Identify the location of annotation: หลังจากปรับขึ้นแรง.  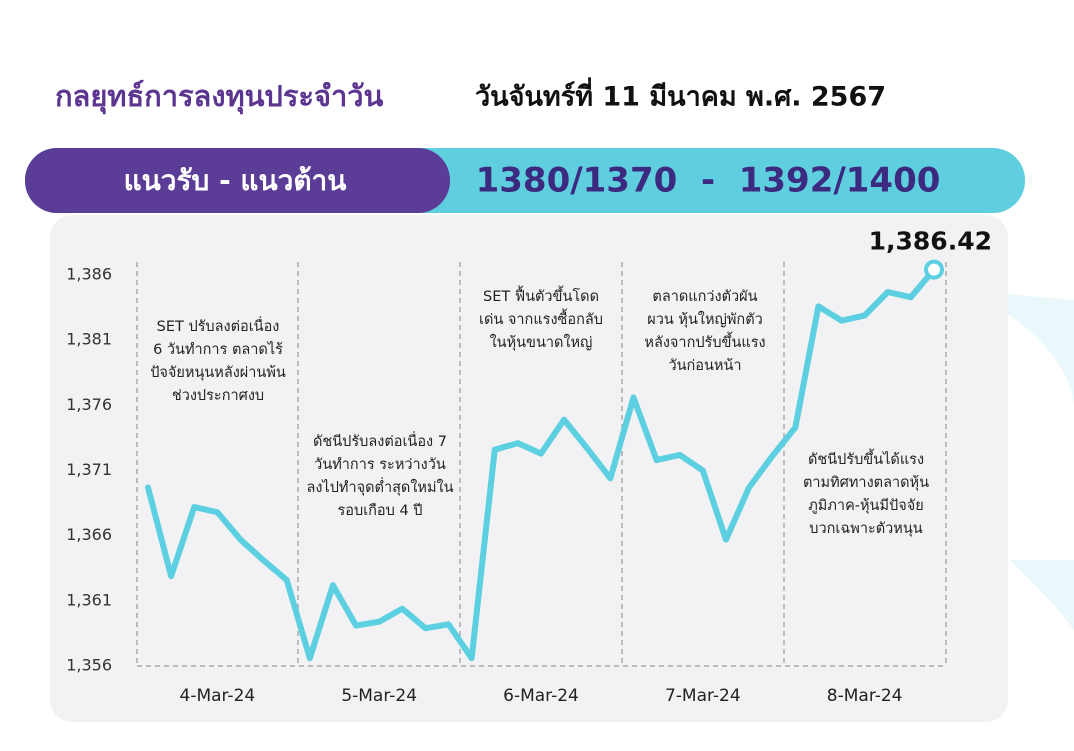
(704, 341).